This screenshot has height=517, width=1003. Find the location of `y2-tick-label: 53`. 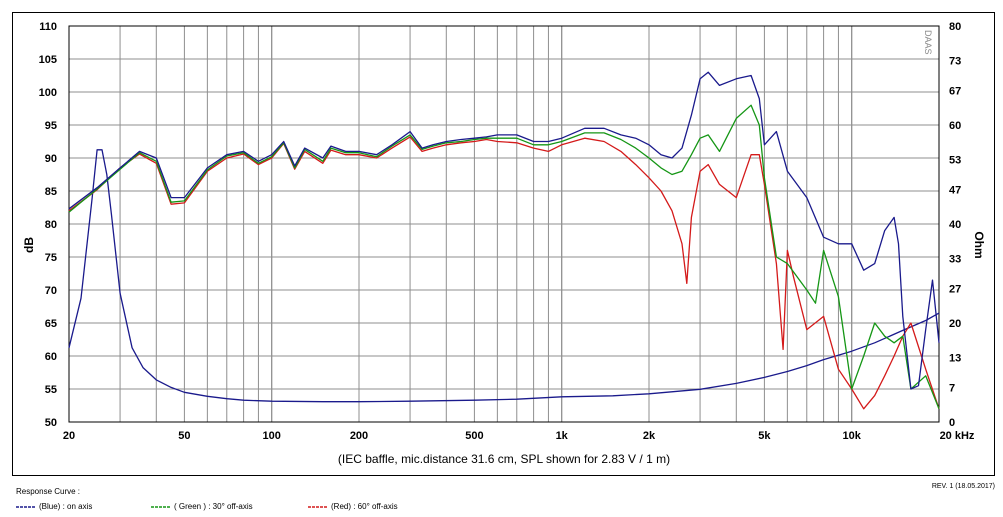

y2-tick-label: 53 is located at coordinates (955, 161).